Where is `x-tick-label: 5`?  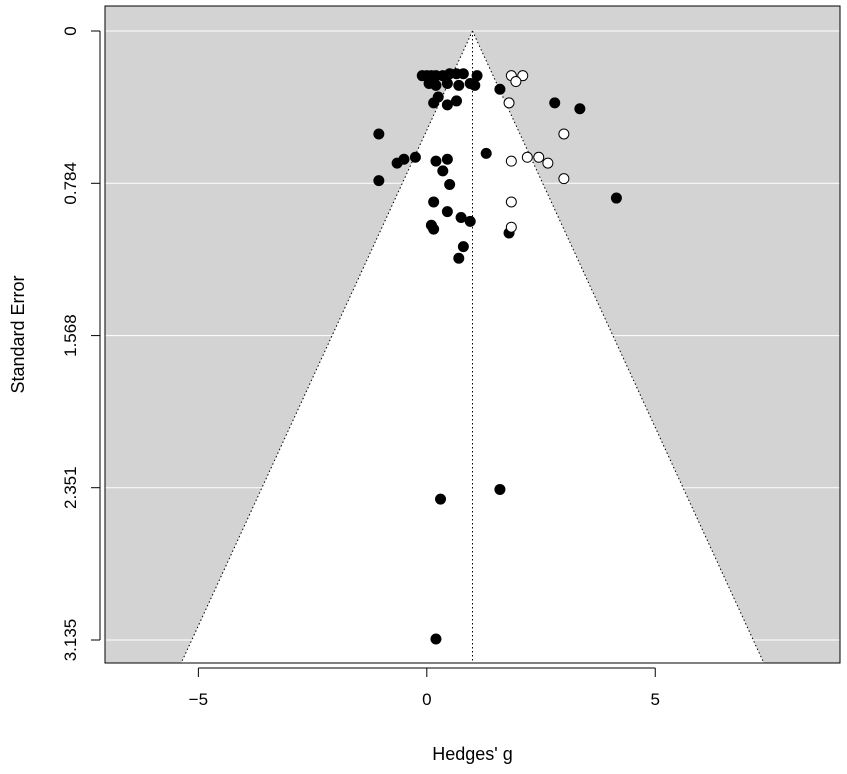 x-tick-label: 5 is located at coordinates (655, 699).